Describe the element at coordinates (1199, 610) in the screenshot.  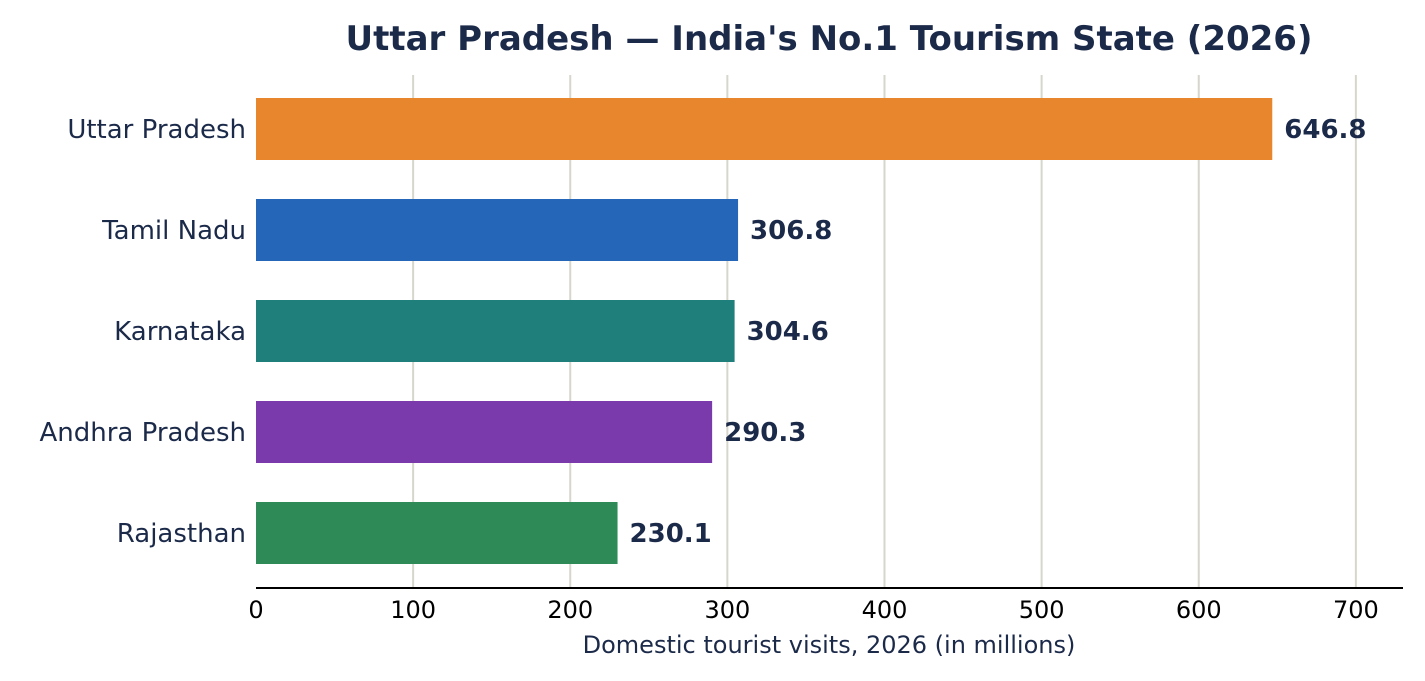
I see `x-tick-label-600: 600` at that location.